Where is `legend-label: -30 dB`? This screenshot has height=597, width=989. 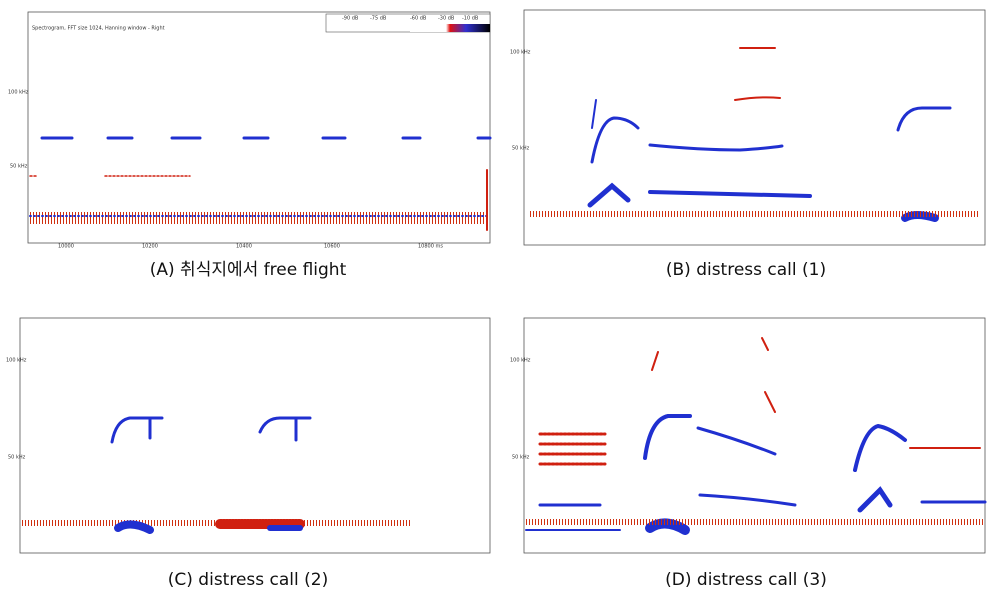 legend-label: -30 dB is located at coordinates (446, 19).